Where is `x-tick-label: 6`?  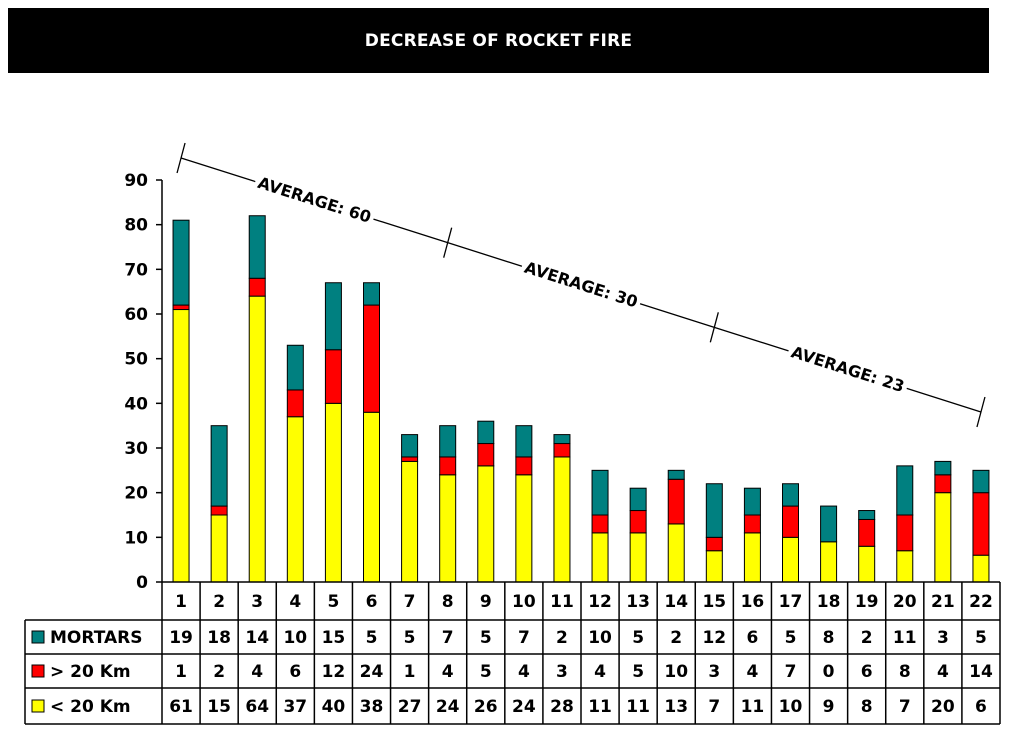 x-tick-label: 6 is located at coordinates (372, 602).